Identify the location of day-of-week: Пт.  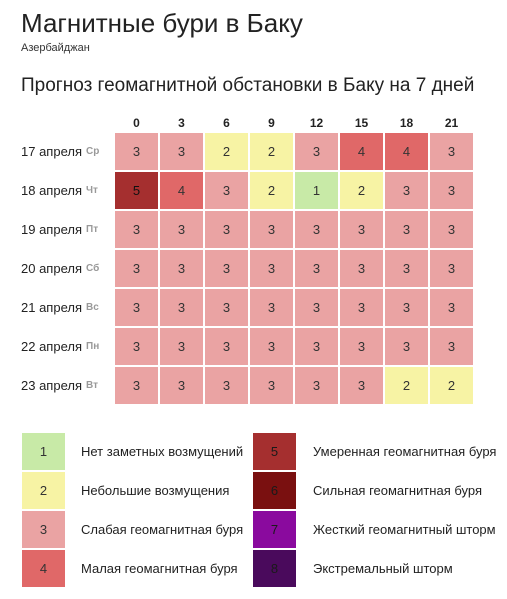
(92, 229).